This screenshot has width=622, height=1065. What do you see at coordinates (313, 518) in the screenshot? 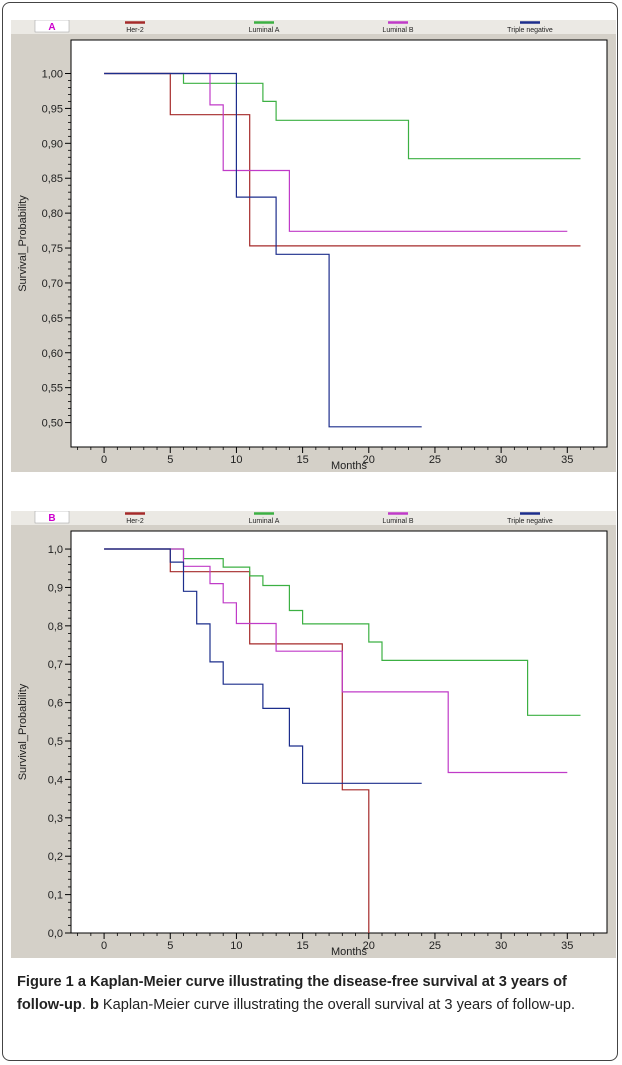
I see `panel-b-legend-strip` at bounding box center [313, 518].